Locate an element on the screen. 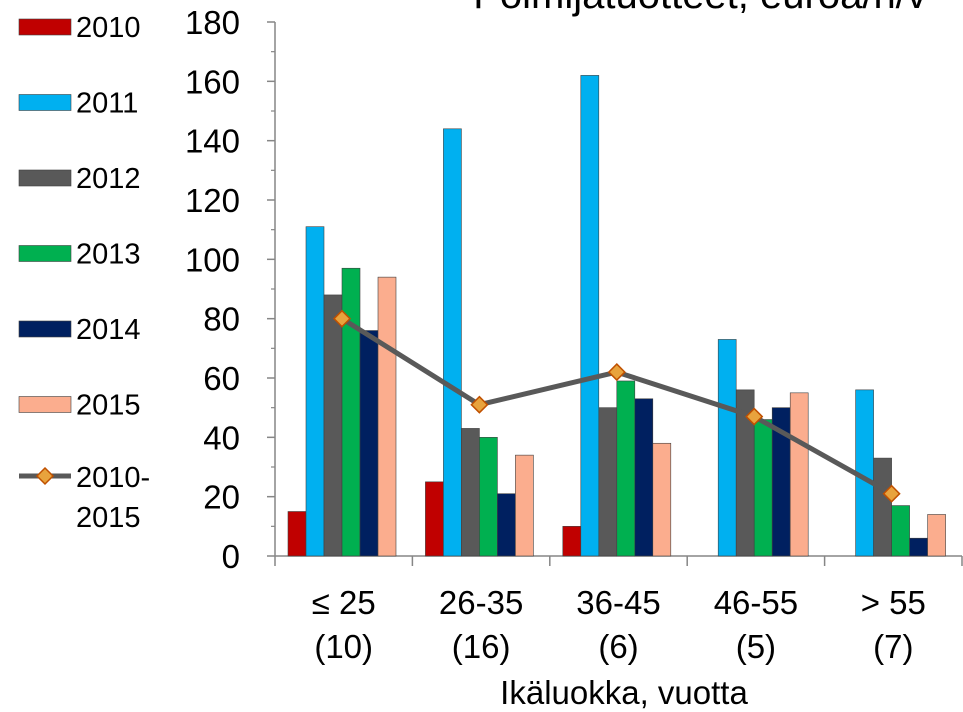 The width and height of the screenshot is (963, 712). legend-label: 2010 is located at coordinates (108, 28).